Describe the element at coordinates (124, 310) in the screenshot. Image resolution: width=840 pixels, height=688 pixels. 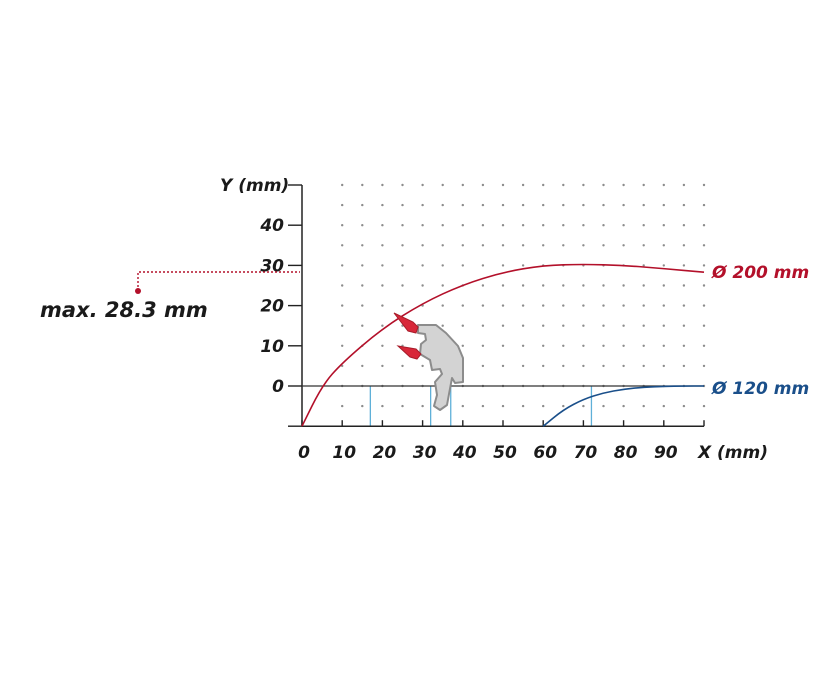
I see `max-annotation-label: max. 28.3 mm` at that location.